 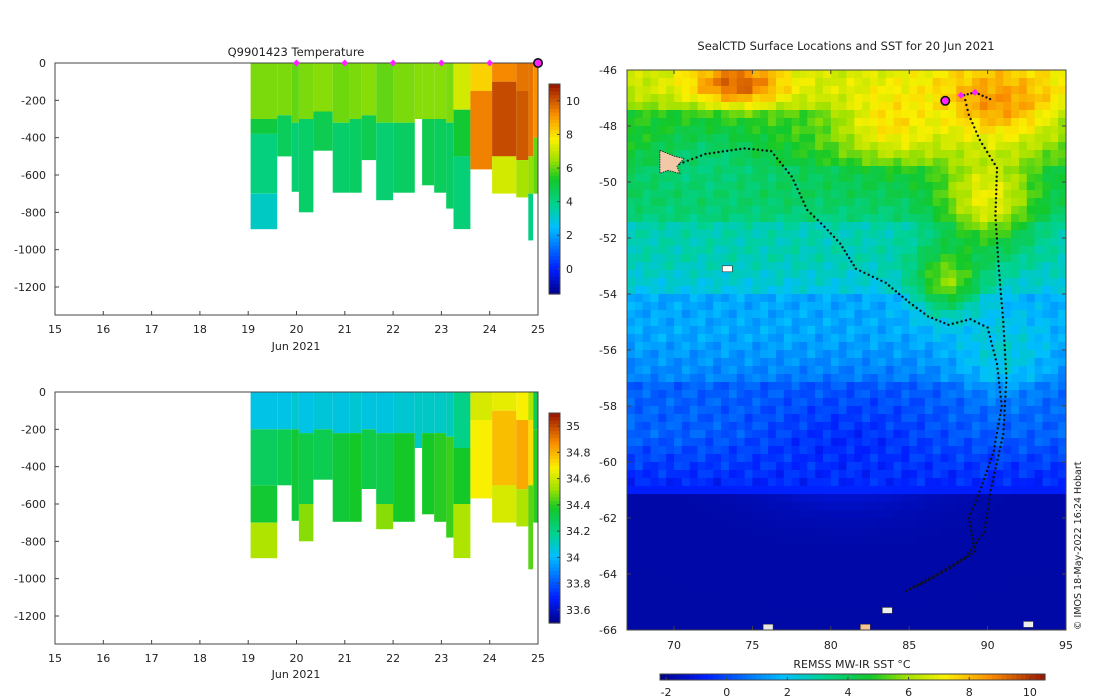 What do you see at coordinates (578, 479) in the screenshot?
I see `salinity-colorbar-label-34.6: 34.6` at bounding box center [578, 479].